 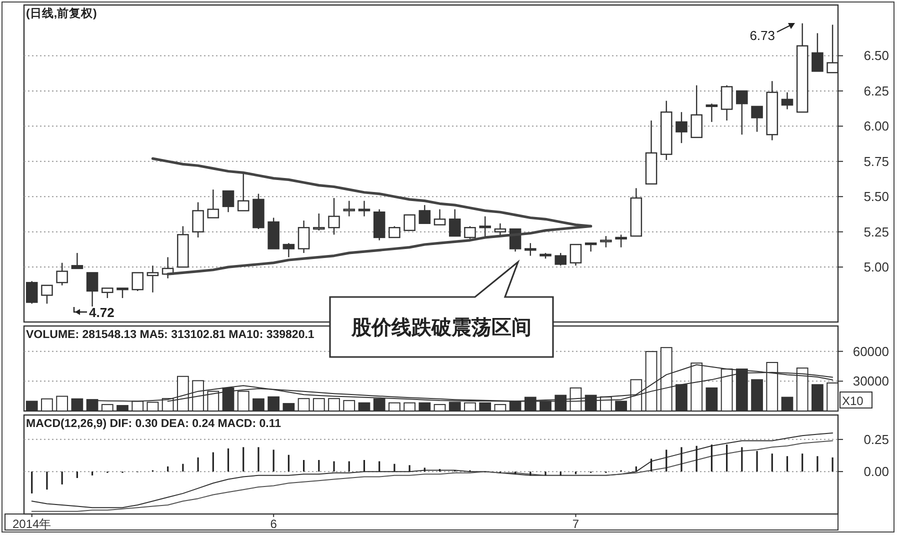 What do you see at coordinates (876, 126) in the screenshot?
I see `y-tick-label: 6.00` at bounding box center [876, 126].